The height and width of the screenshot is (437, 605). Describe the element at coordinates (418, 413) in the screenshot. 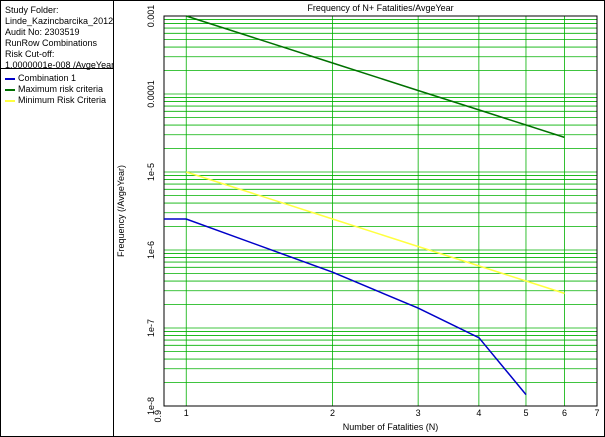

I see `x-tick-label: 3` at that location.